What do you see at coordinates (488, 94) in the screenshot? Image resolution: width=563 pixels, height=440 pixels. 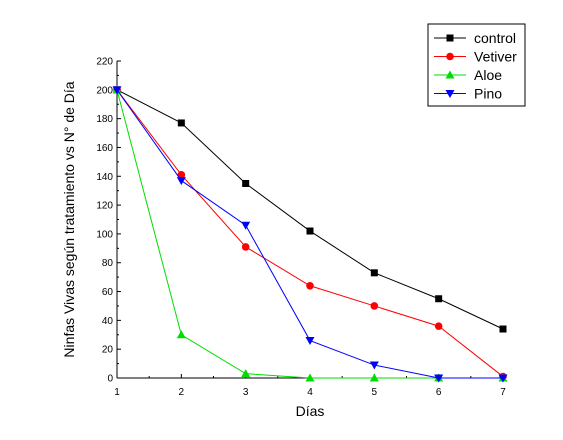 I see `legend-label-pino: Pino` at bounding box center [488, 94].